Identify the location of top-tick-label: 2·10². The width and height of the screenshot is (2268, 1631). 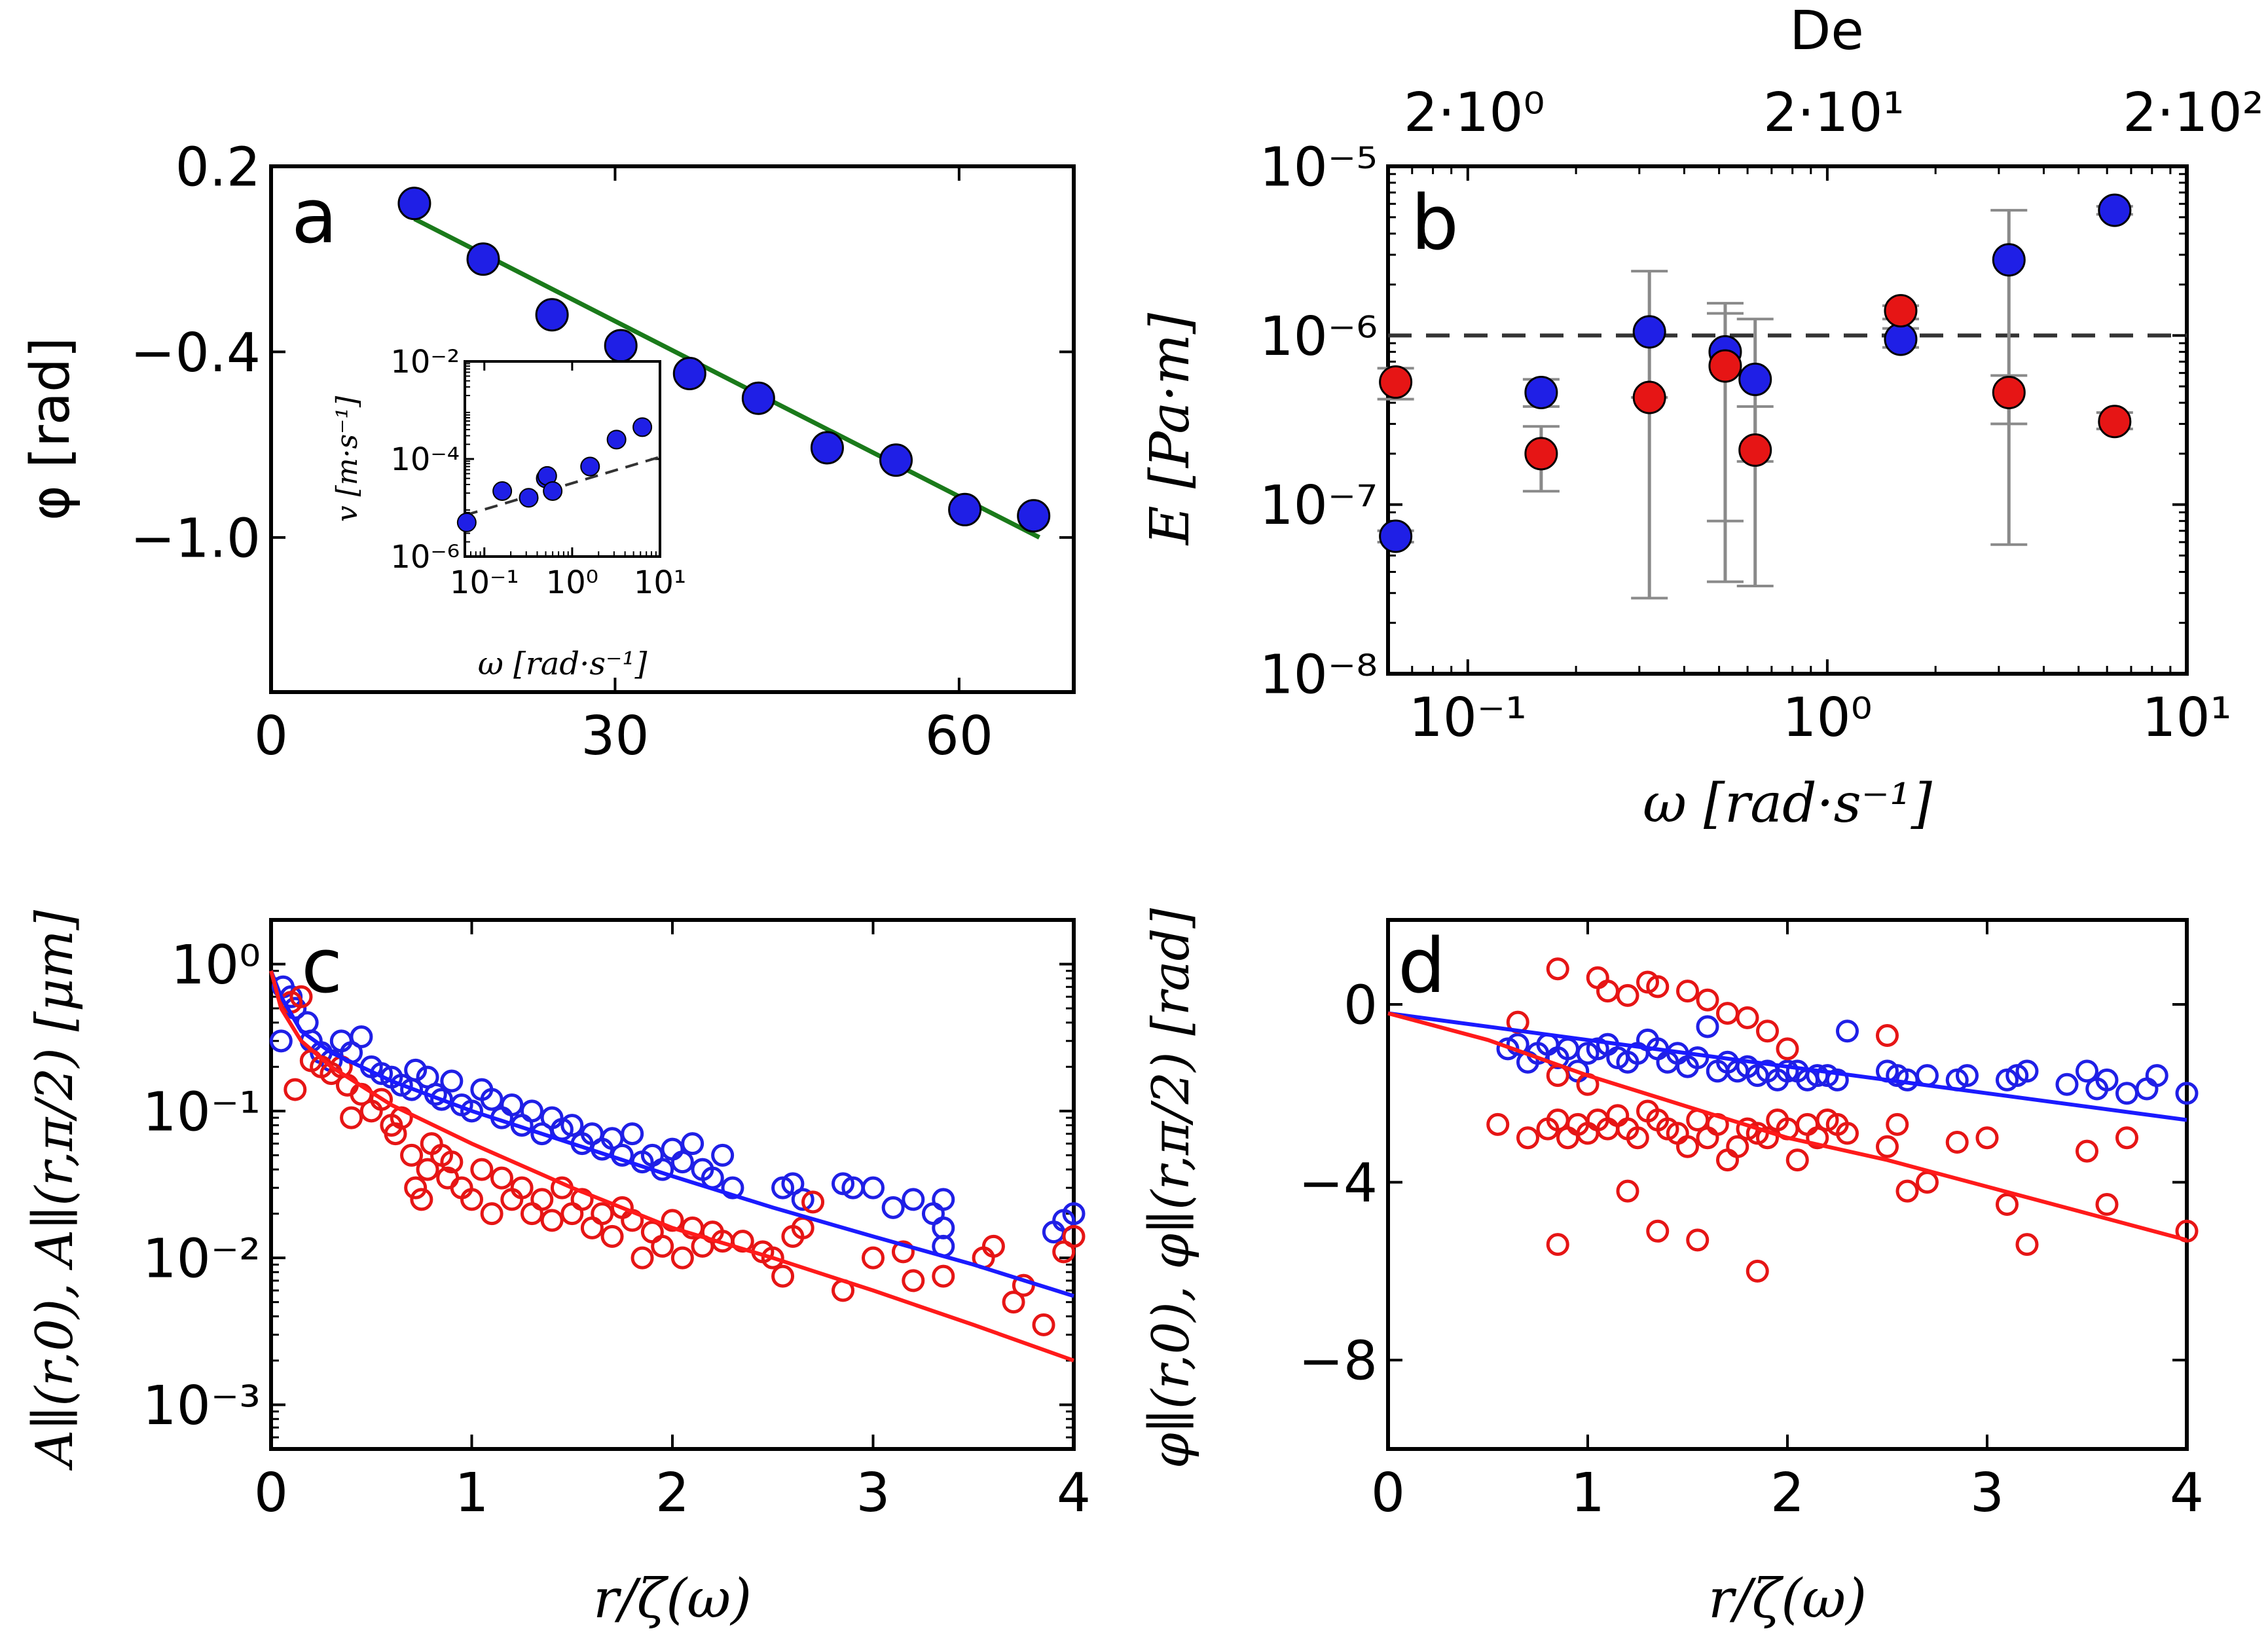
(2193, 113).